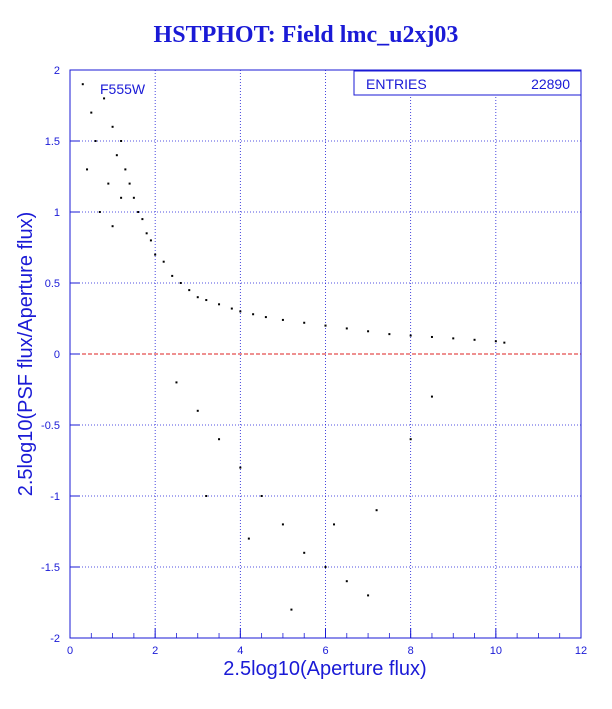 This screenshot has height=709, width=612. I want to click on x-axis-label: 2.5log10(Aperture flux), so click(324, 669).